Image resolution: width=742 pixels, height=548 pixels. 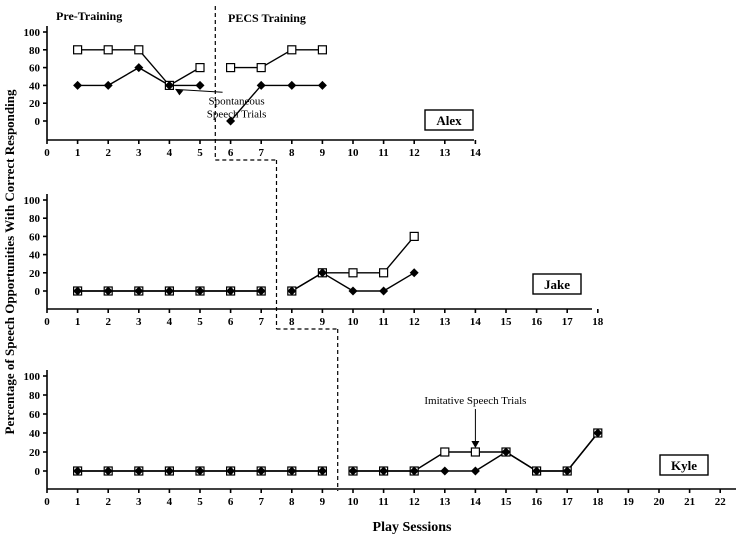 What do you see at coordinates (684, 465) in the screenshot?
I see `subject-name: Kyle` at bounding box center [684, 465].